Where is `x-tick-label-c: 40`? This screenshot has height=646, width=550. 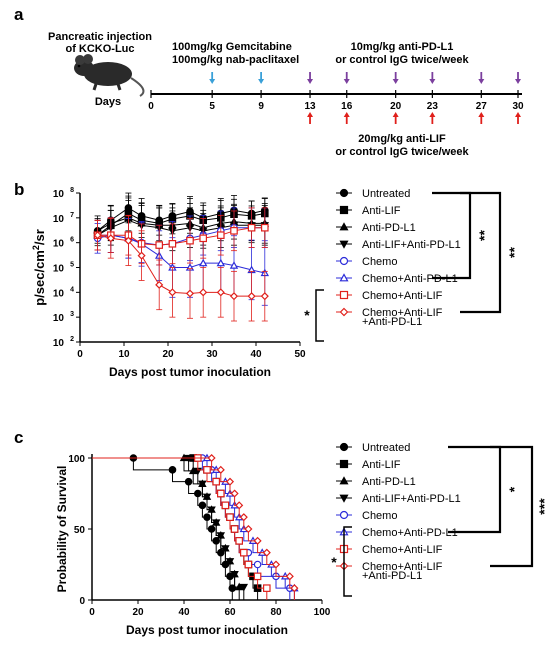
x-tick-label-c: 40 is located at coordinates (184, 612).